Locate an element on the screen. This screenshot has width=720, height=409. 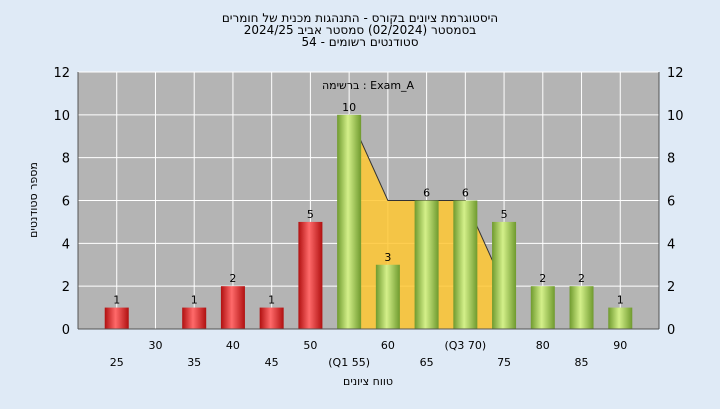
x-tick-label-85: 85 is located at coordinates (582, 362).